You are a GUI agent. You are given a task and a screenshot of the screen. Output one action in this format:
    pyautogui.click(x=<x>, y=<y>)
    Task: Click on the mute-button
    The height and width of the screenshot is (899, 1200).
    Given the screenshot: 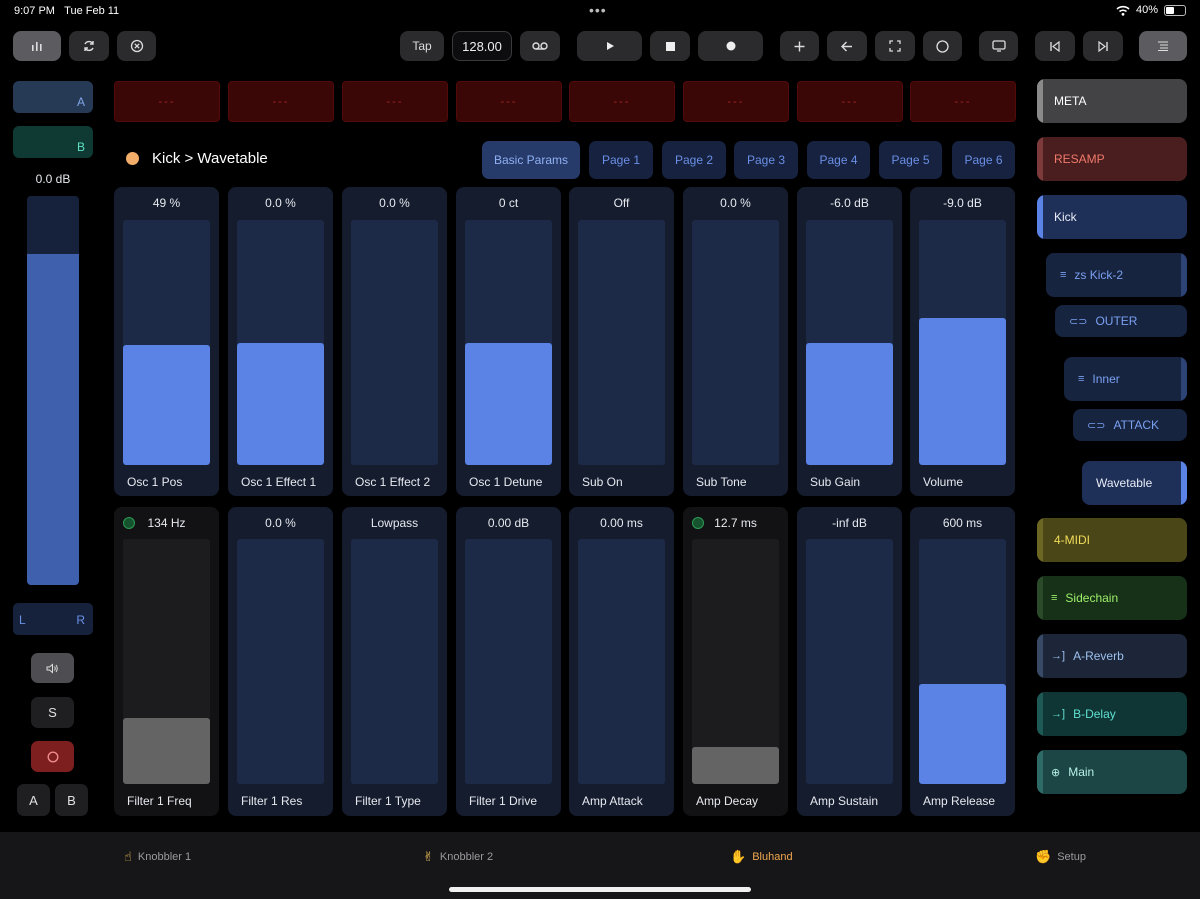 What is the action you would take?
    pyautogui.click(x=52, y=668)
    